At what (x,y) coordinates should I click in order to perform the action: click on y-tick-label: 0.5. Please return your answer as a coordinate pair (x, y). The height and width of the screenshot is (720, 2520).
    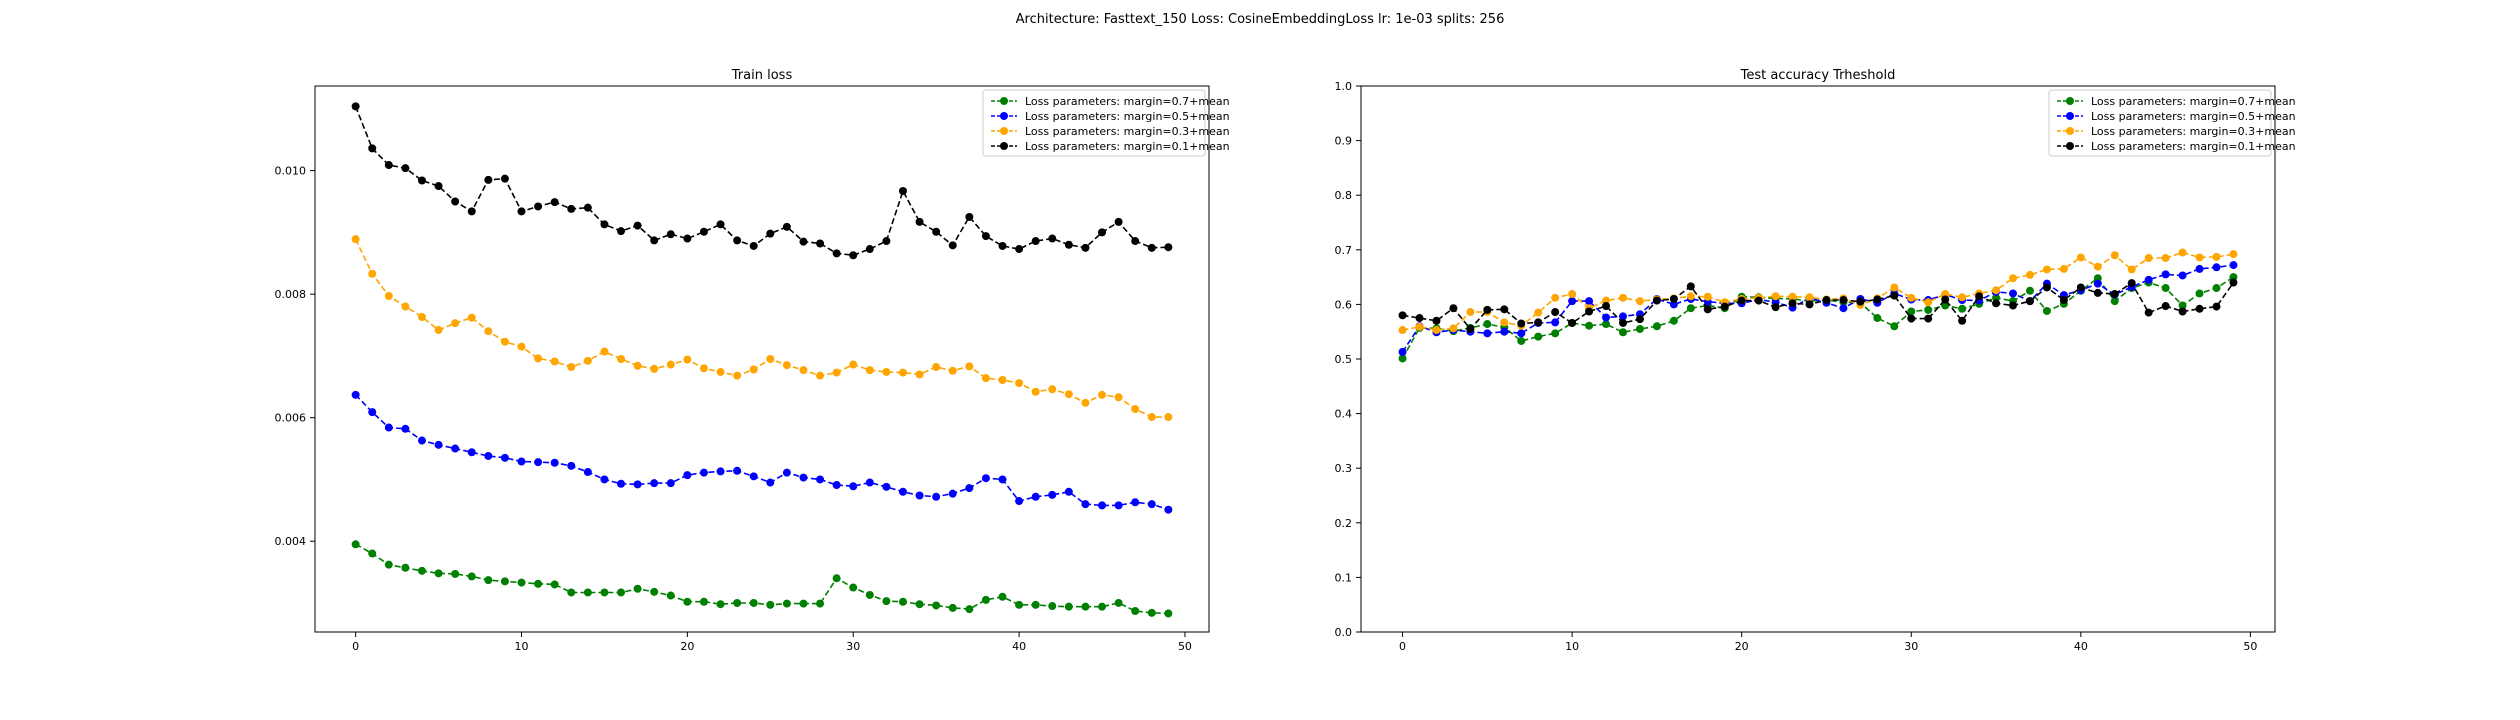
    Looking at the image, I should click on (1344, 359).